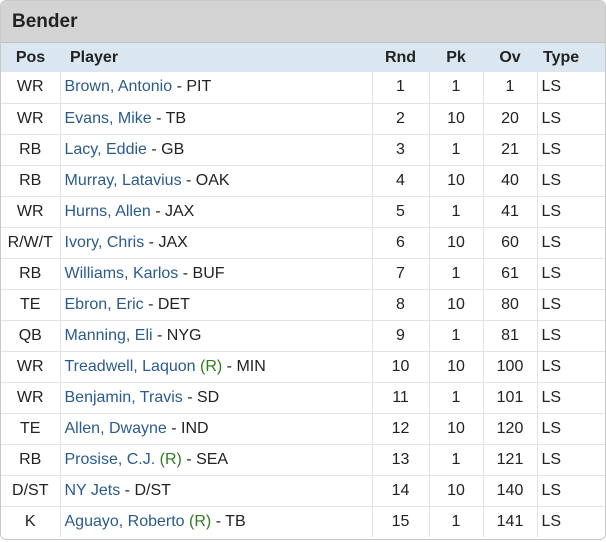 Image resolution: width=606 pixels, height=542 pixels. I want to click on round-cell: 10, so click(401, 366).